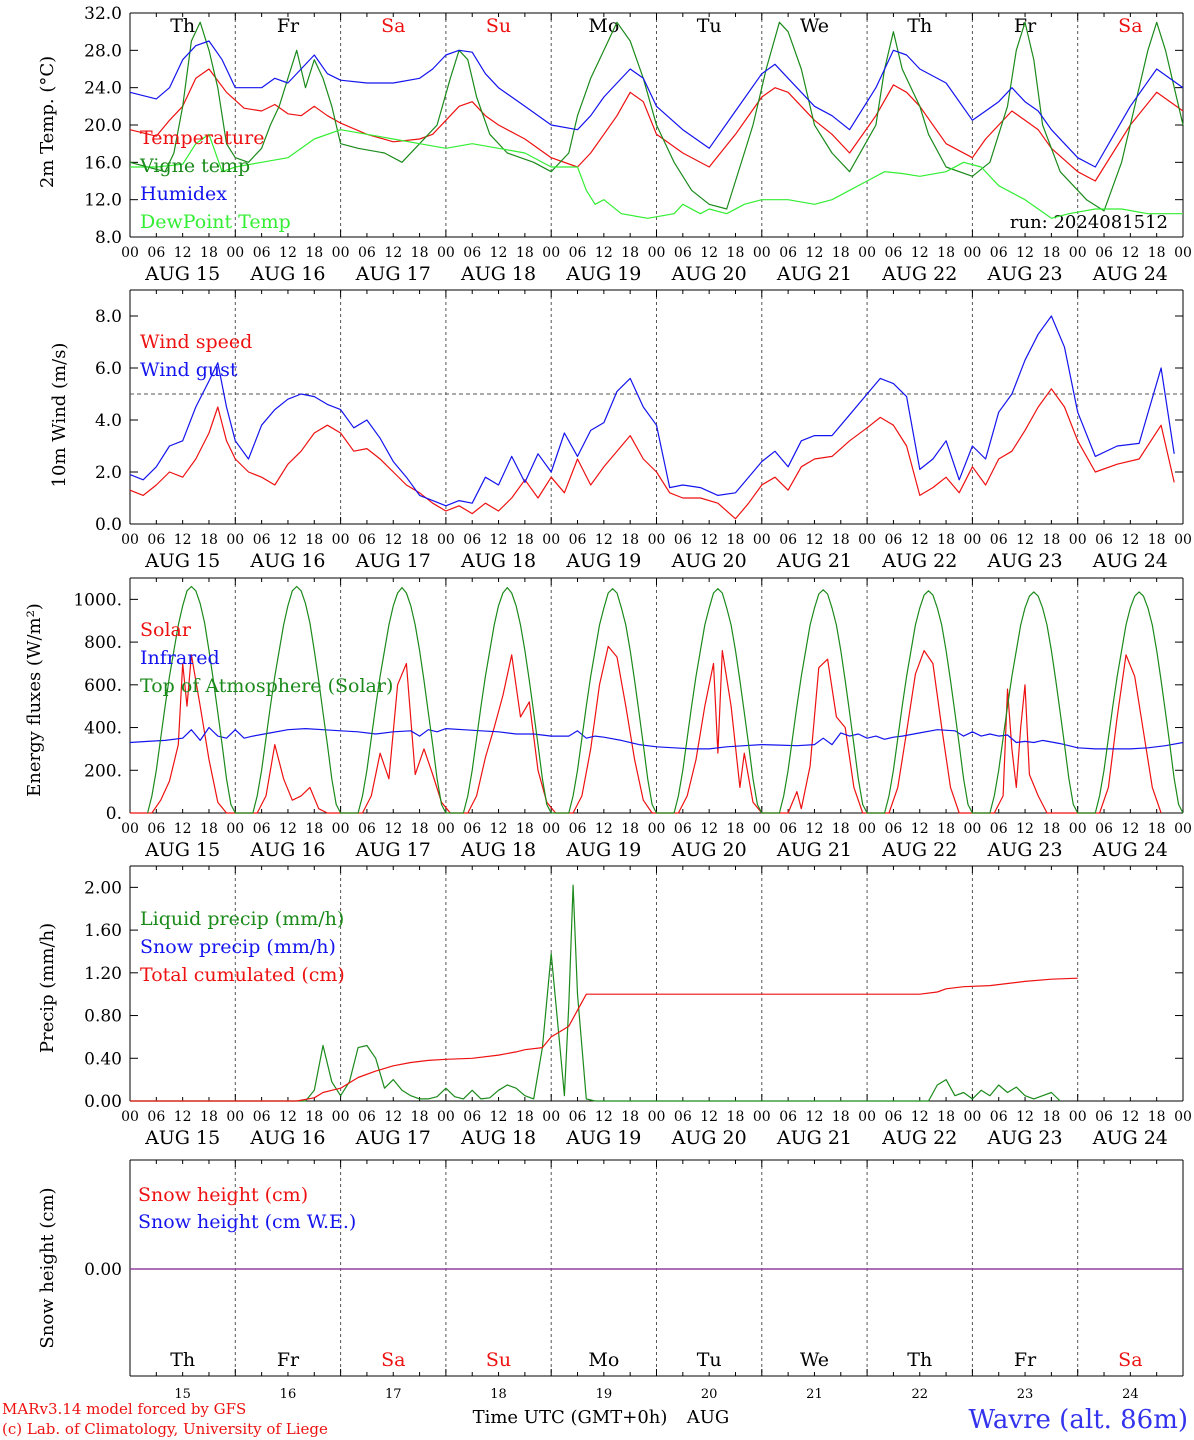 The width and height of the screenshot is (1194, 1440). Describe the element at coordinates (166, 630) in the screenshot. I see `energy-legend-solar: Solar` at that location.